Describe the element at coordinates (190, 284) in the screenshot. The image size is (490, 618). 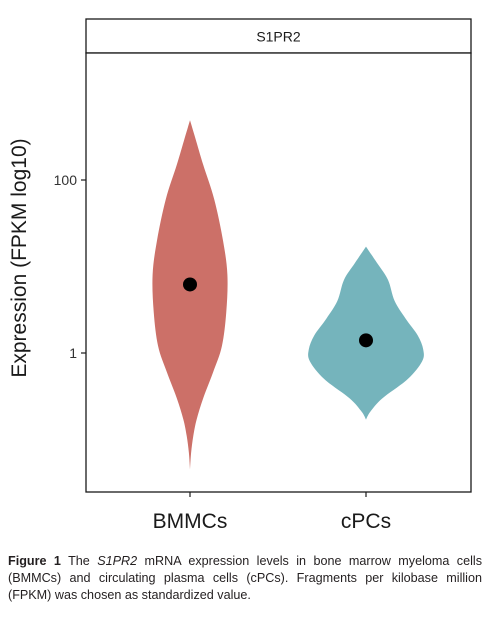
I see `median-point-bmmcs` at that location.